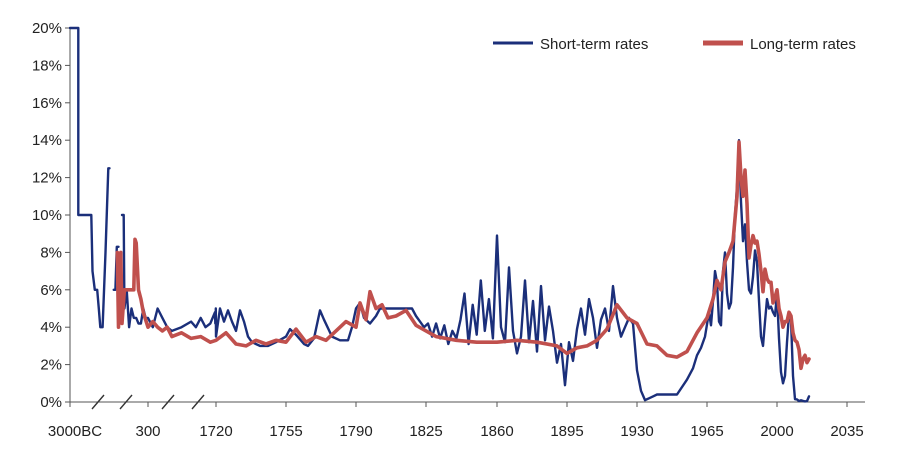 Image resolution: width=908 pixels, height=456 pixels. Describe the element at coordinates (47, 28) in the screenshot. I see `y-tick-label: 20%` at that location.